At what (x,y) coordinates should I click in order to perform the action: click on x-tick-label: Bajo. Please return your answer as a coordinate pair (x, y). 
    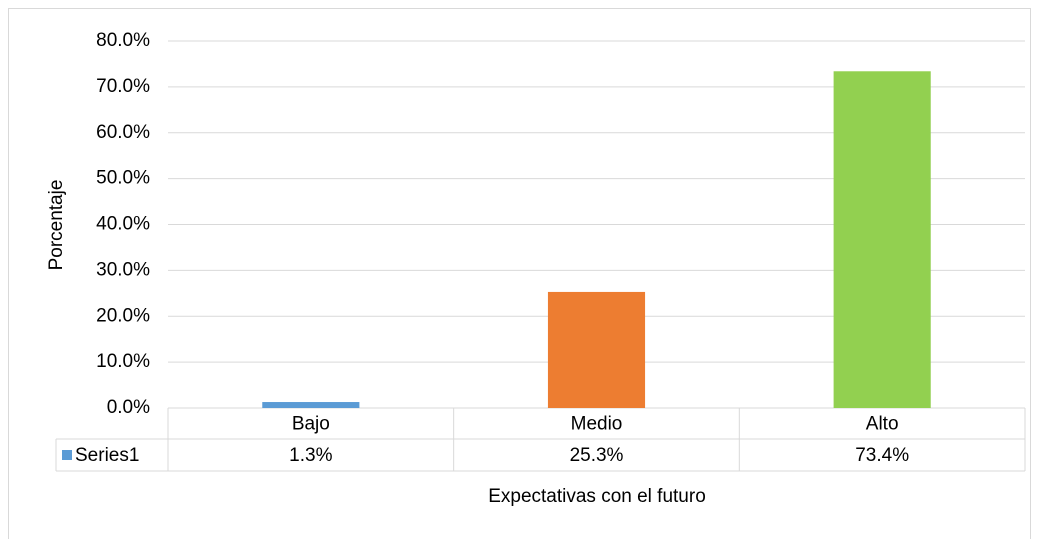
    Looking at the image, I should click on (311, 424).